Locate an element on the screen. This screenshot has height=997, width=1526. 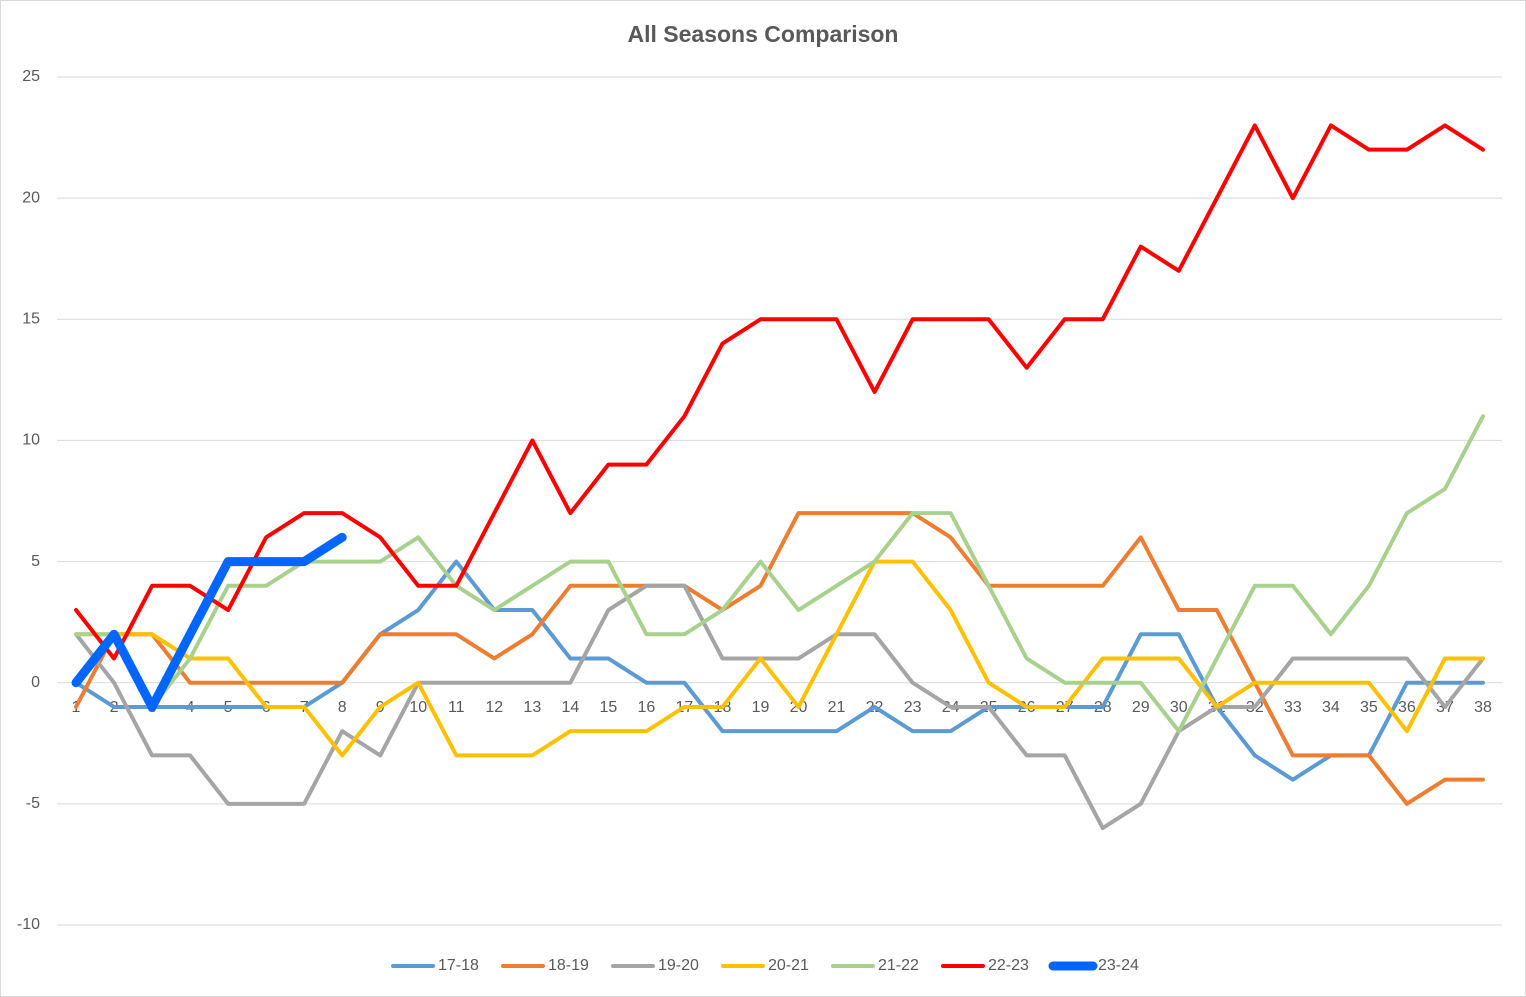
x-tick-label: 29 is located at coordinates (1141, 707).